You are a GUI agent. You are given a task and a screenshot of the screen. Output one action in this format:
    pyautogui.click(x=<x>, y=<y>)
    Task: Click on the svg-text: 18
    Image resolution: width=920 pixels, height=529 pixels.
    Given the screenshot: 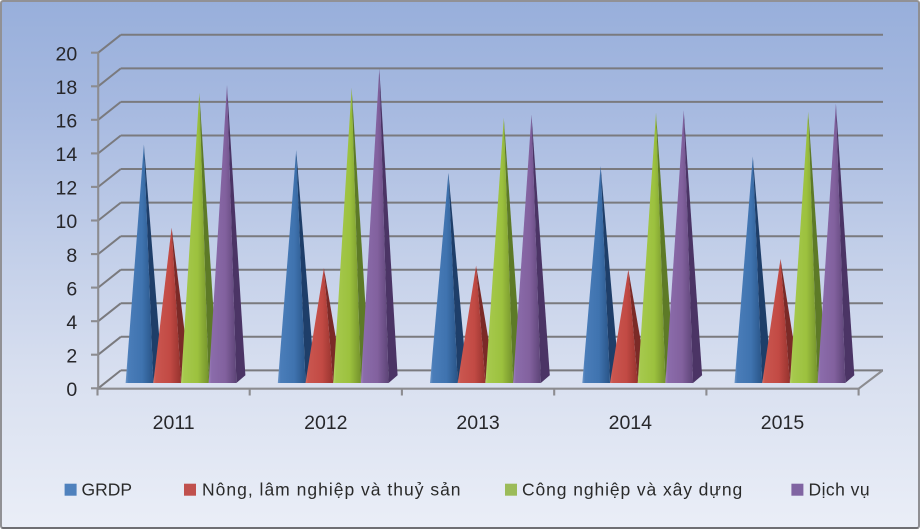 What is the action you would take?
    pyautogui.click(x=66, y=88)
    